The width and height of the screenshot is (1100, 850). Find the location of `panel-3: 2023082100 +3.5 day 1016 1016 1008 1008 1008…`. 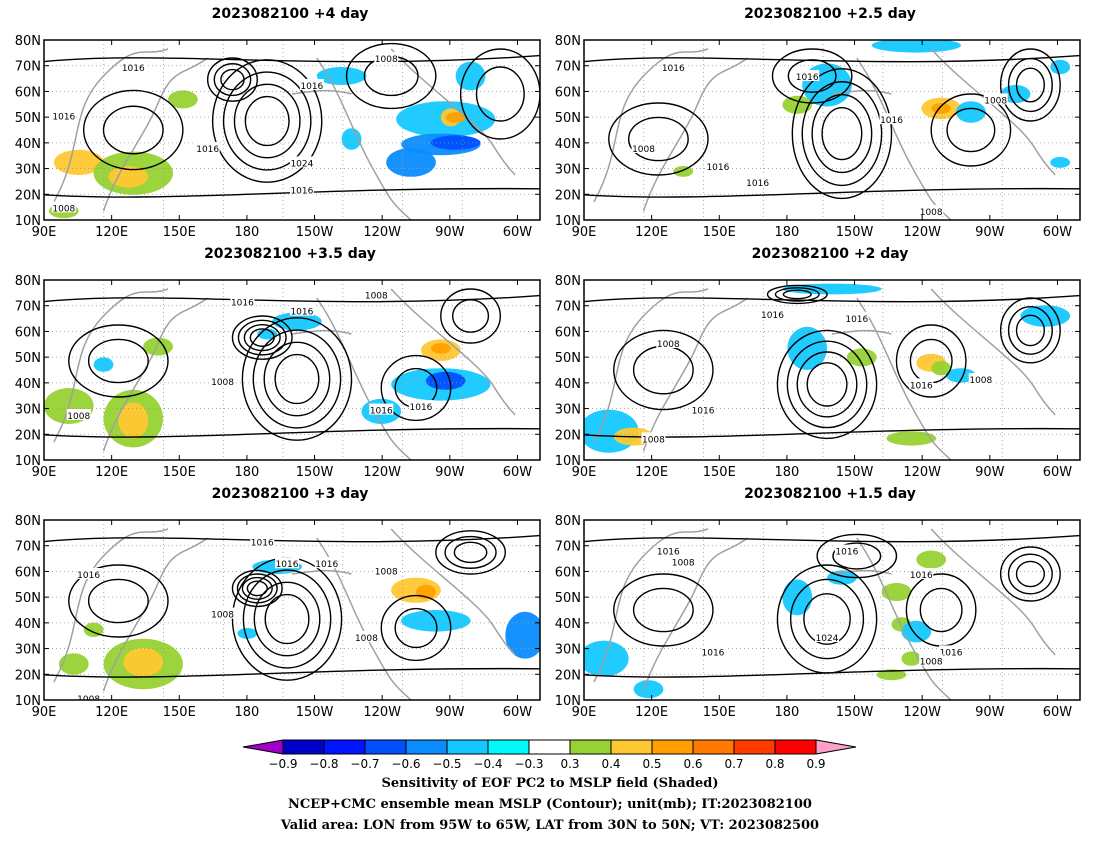

panel-3: 2023082100 +3.5 day 1016 1016 1008 1008 1008… is located at coordinates (275, 360).